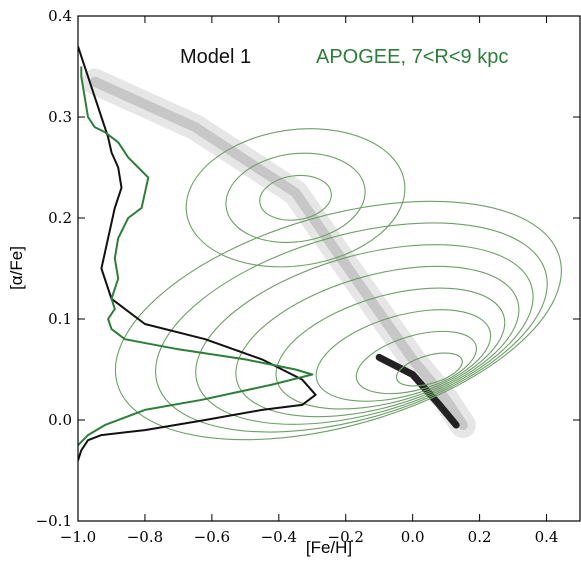 The height and width of the screenshot is (561, 581). I want to click on x-tick-label: −0.6, so click(212, 537).